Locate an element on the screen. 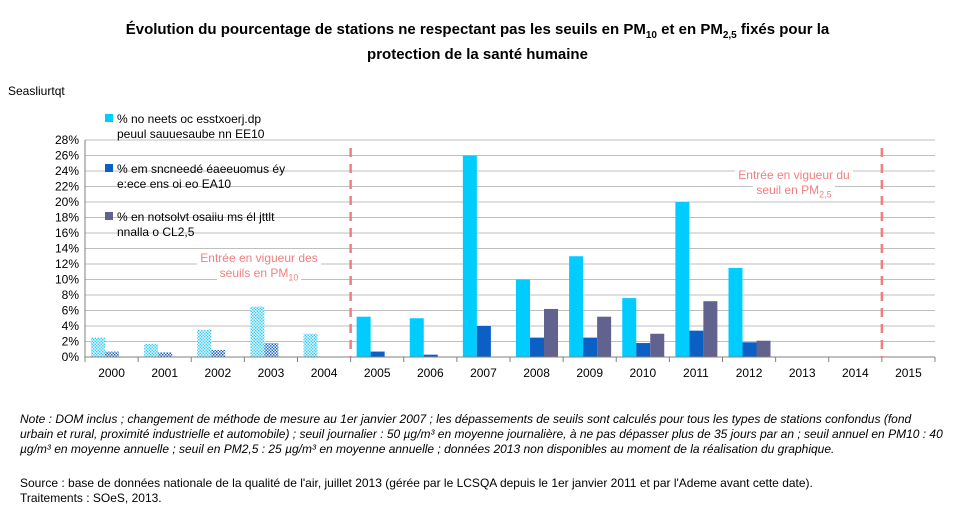 Image resolution: width=955 pixels, height=519 pixels. bar-s2-2002 is located at coordinates (218, 353).